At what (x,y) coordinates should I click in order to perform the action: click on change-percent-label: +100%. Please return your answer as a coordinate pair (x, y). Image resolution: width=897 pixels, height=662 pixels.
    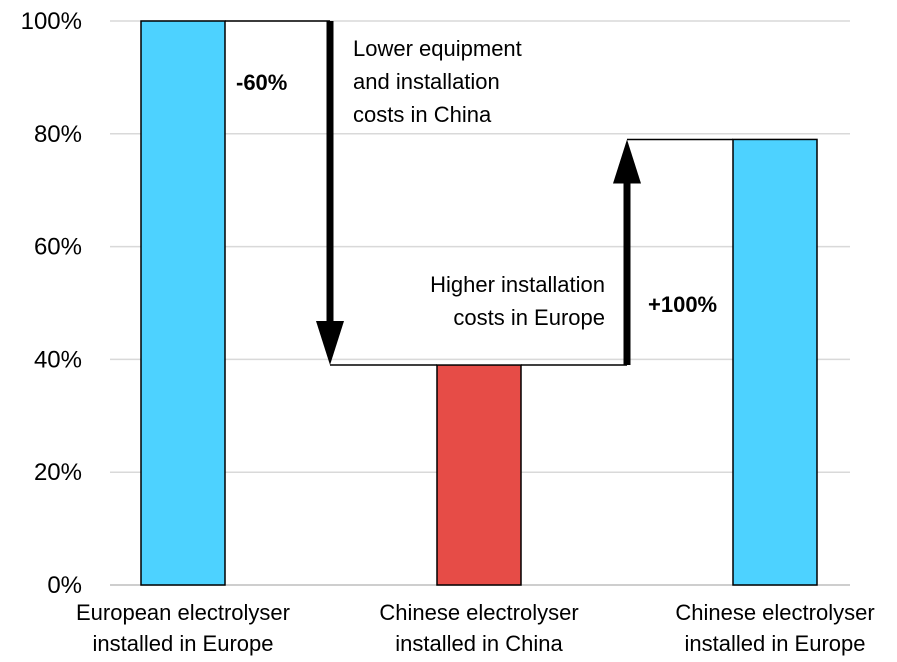
    Looking at the image, I should click on (682, 304).